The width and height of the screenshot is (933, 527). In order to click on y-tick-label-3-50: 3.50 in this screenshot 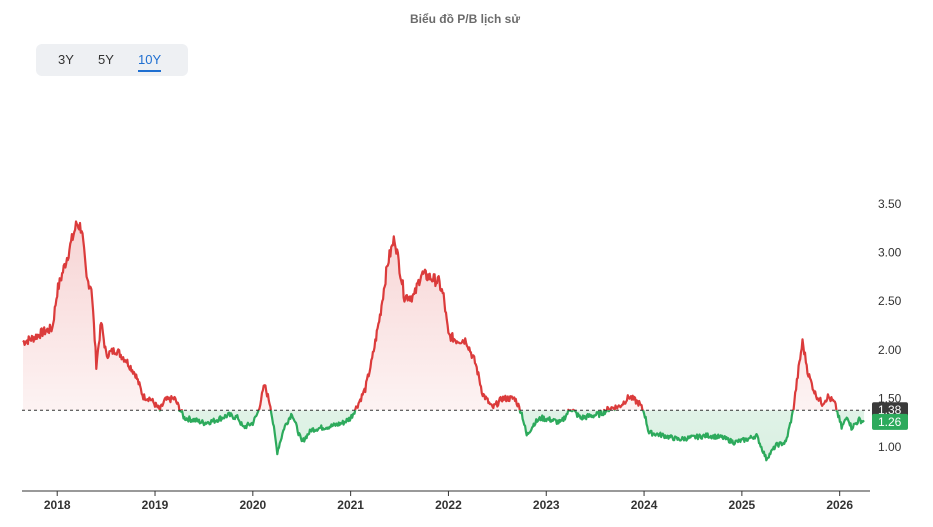, I will do `click(890, 204)`.